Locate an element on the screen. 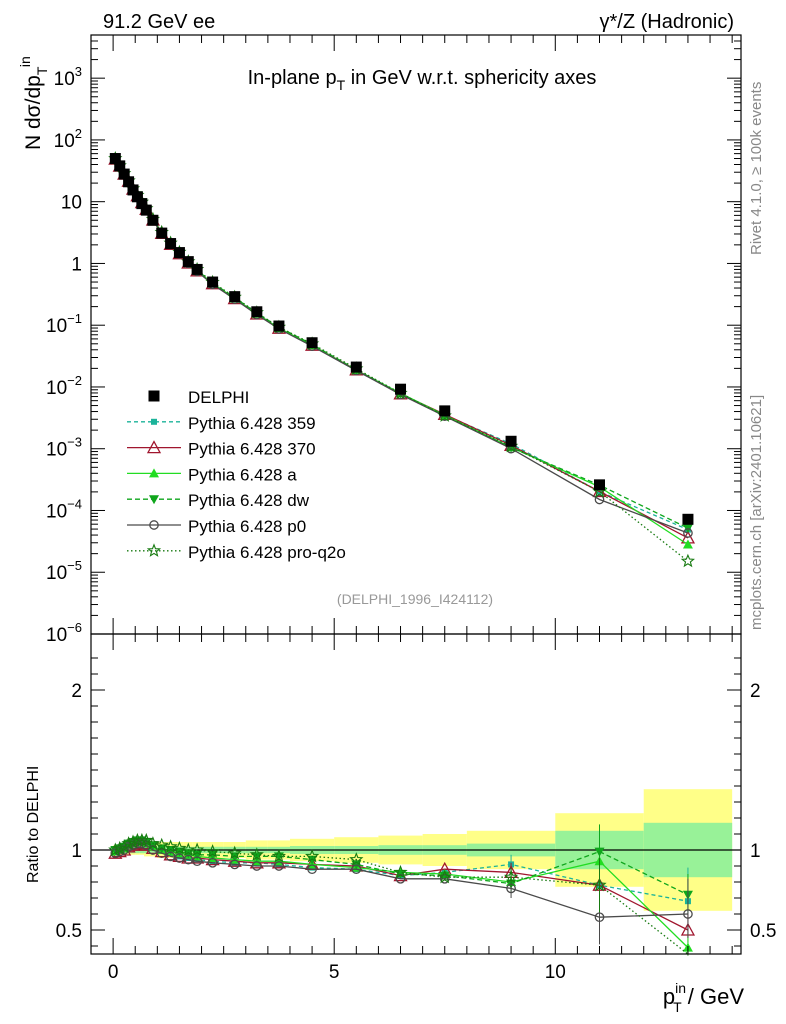 The height and width of the screenshot is (1024, 786). rivet-label: Rivet 4.1.0, ≥ 100k events is located at coordinates (756, 168).